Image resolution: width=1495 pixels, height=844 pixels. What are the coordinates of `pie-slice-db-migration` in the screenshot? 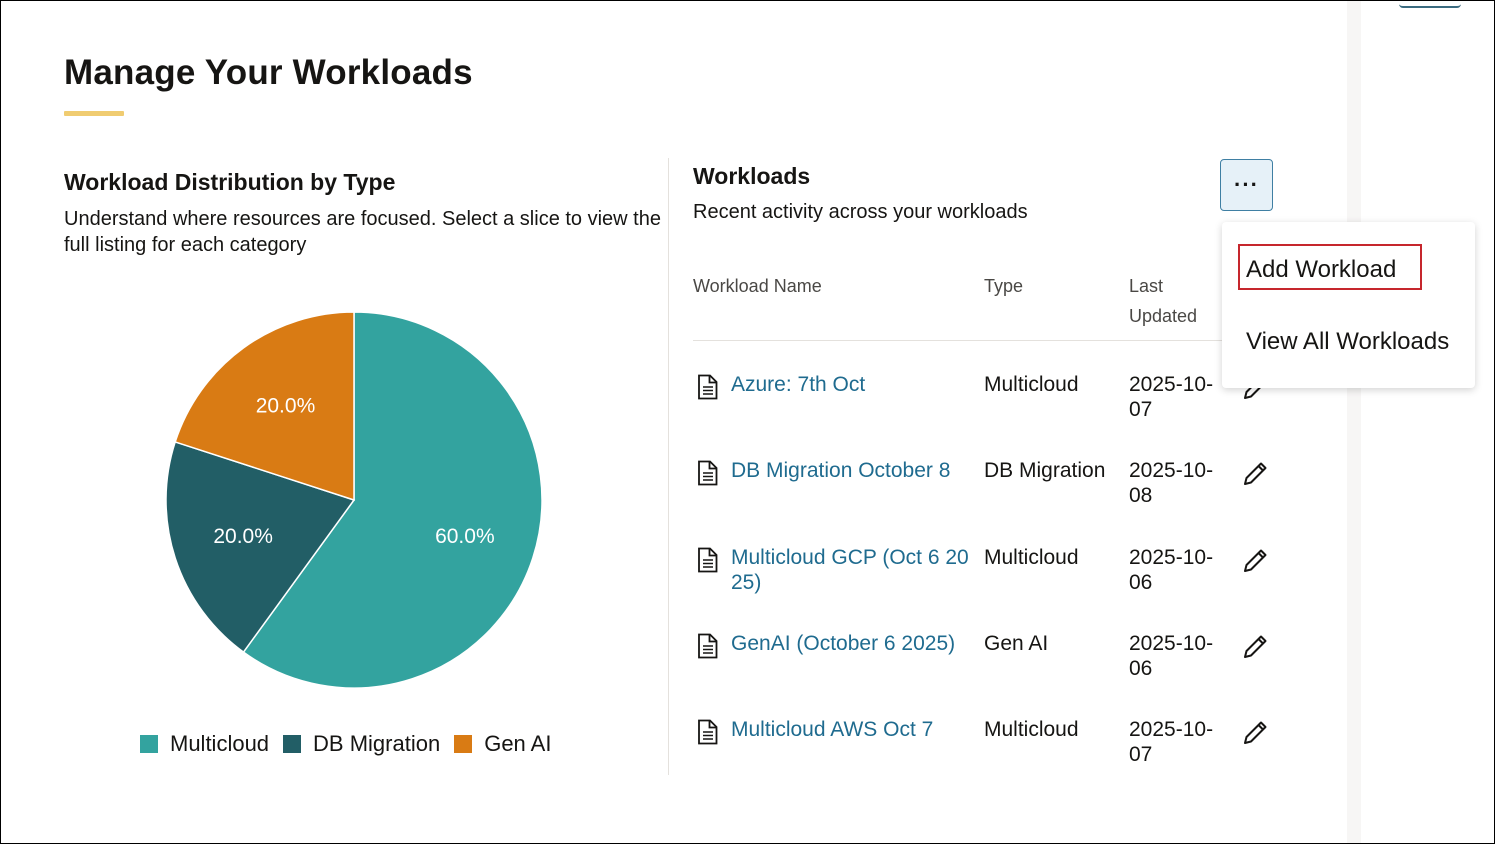 It's located at (260, 547).